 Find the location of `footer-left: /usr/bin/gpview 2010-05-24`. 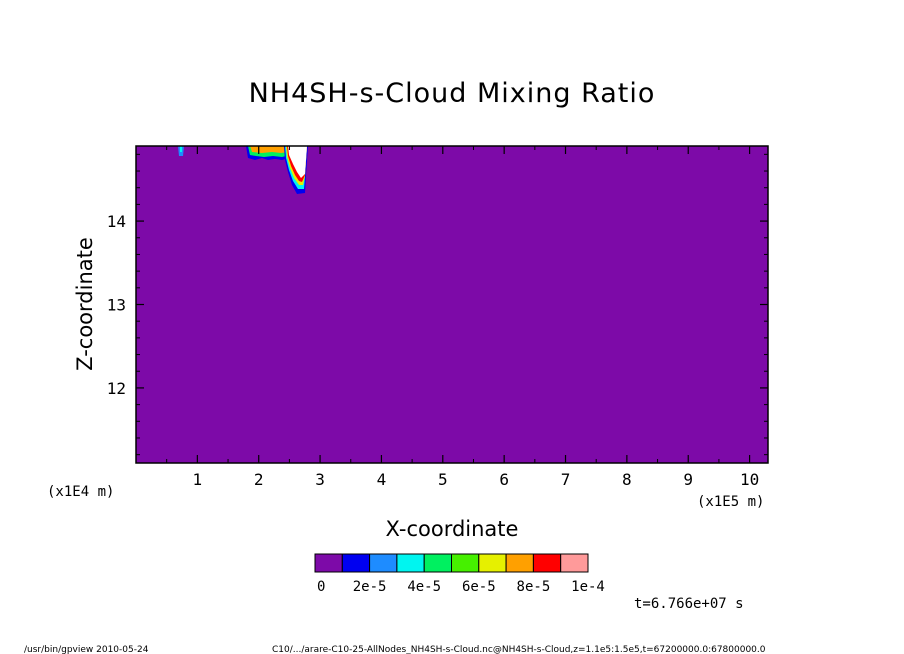

footer-left: /usr/bin/gpview 2010-05-24 is located at coordinates (86, 649).